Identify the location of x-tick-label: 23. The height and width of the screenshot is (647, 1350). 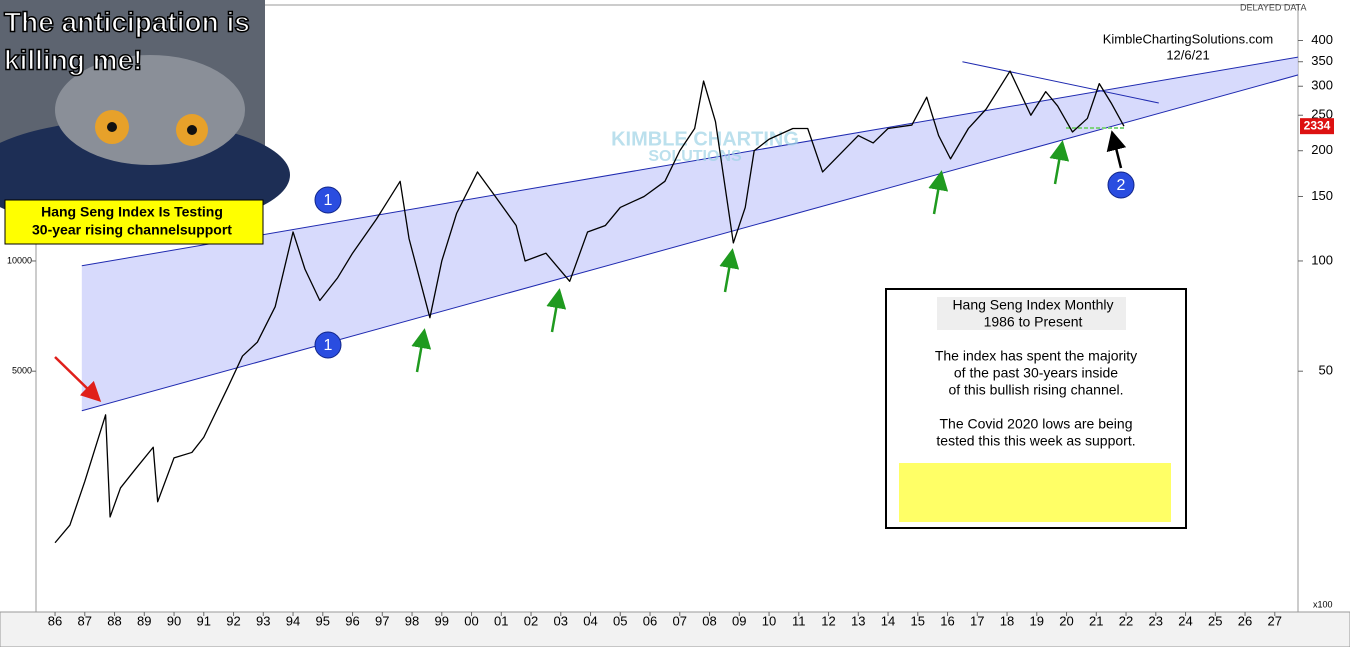
(1156, 620).